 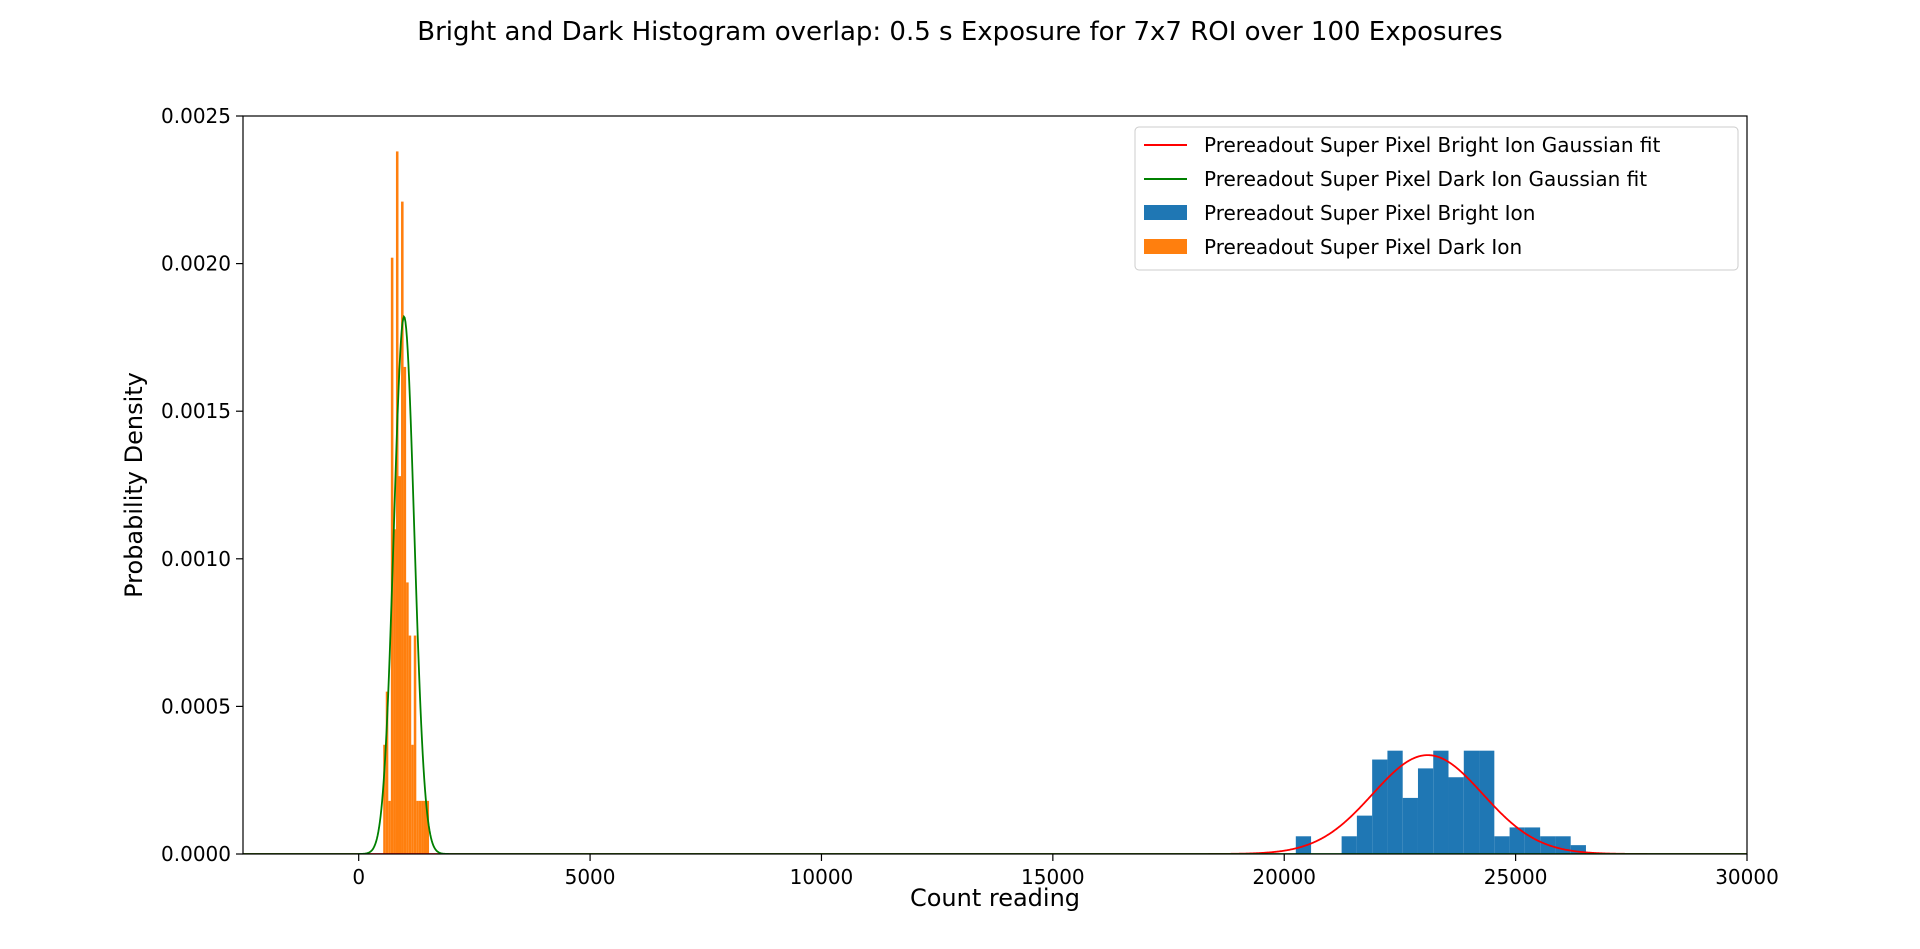 What do you see at coordinates (196, 854) in the screenshot?
I see `y-tick-label: 0.0000` at bounding box center [196, 854].